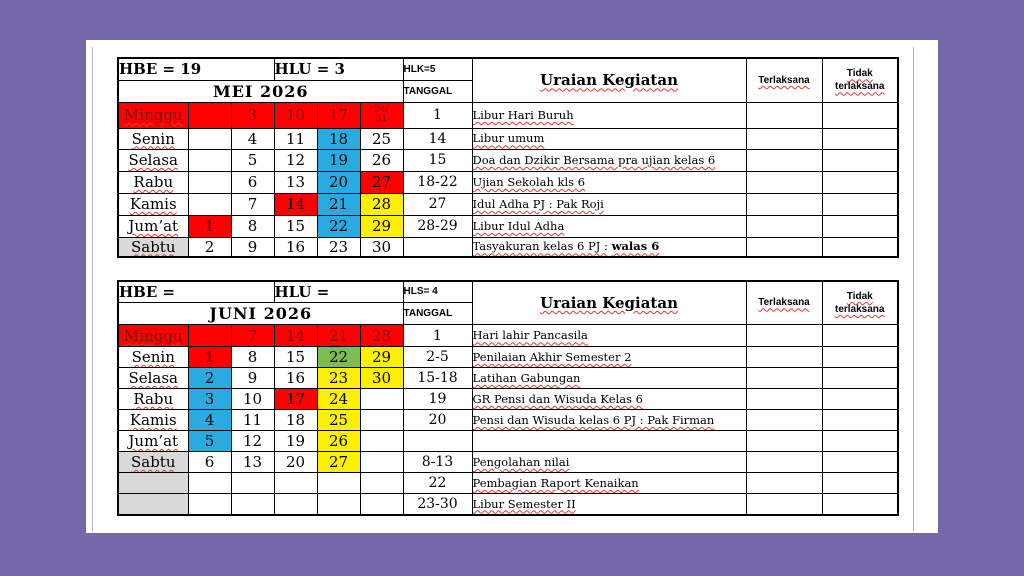  I want to click on uraian-kegiatan-header: Uraian Kegiatan, so click(609, 302).